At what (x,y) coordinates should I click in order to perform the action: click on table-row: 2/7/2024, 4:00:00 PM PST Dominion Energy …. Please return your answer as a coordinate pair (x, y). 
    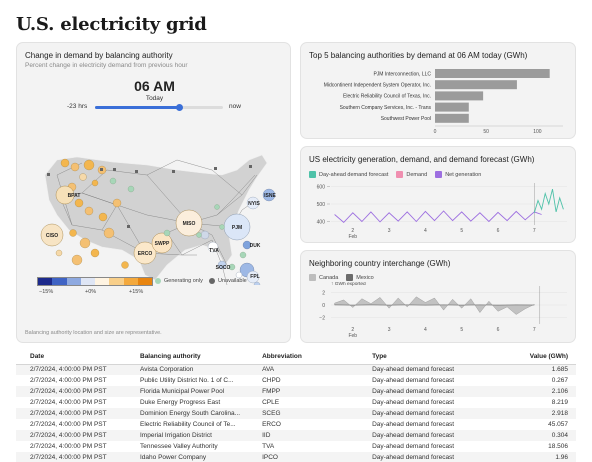
    Looking at the image, I should click on (296, 413).